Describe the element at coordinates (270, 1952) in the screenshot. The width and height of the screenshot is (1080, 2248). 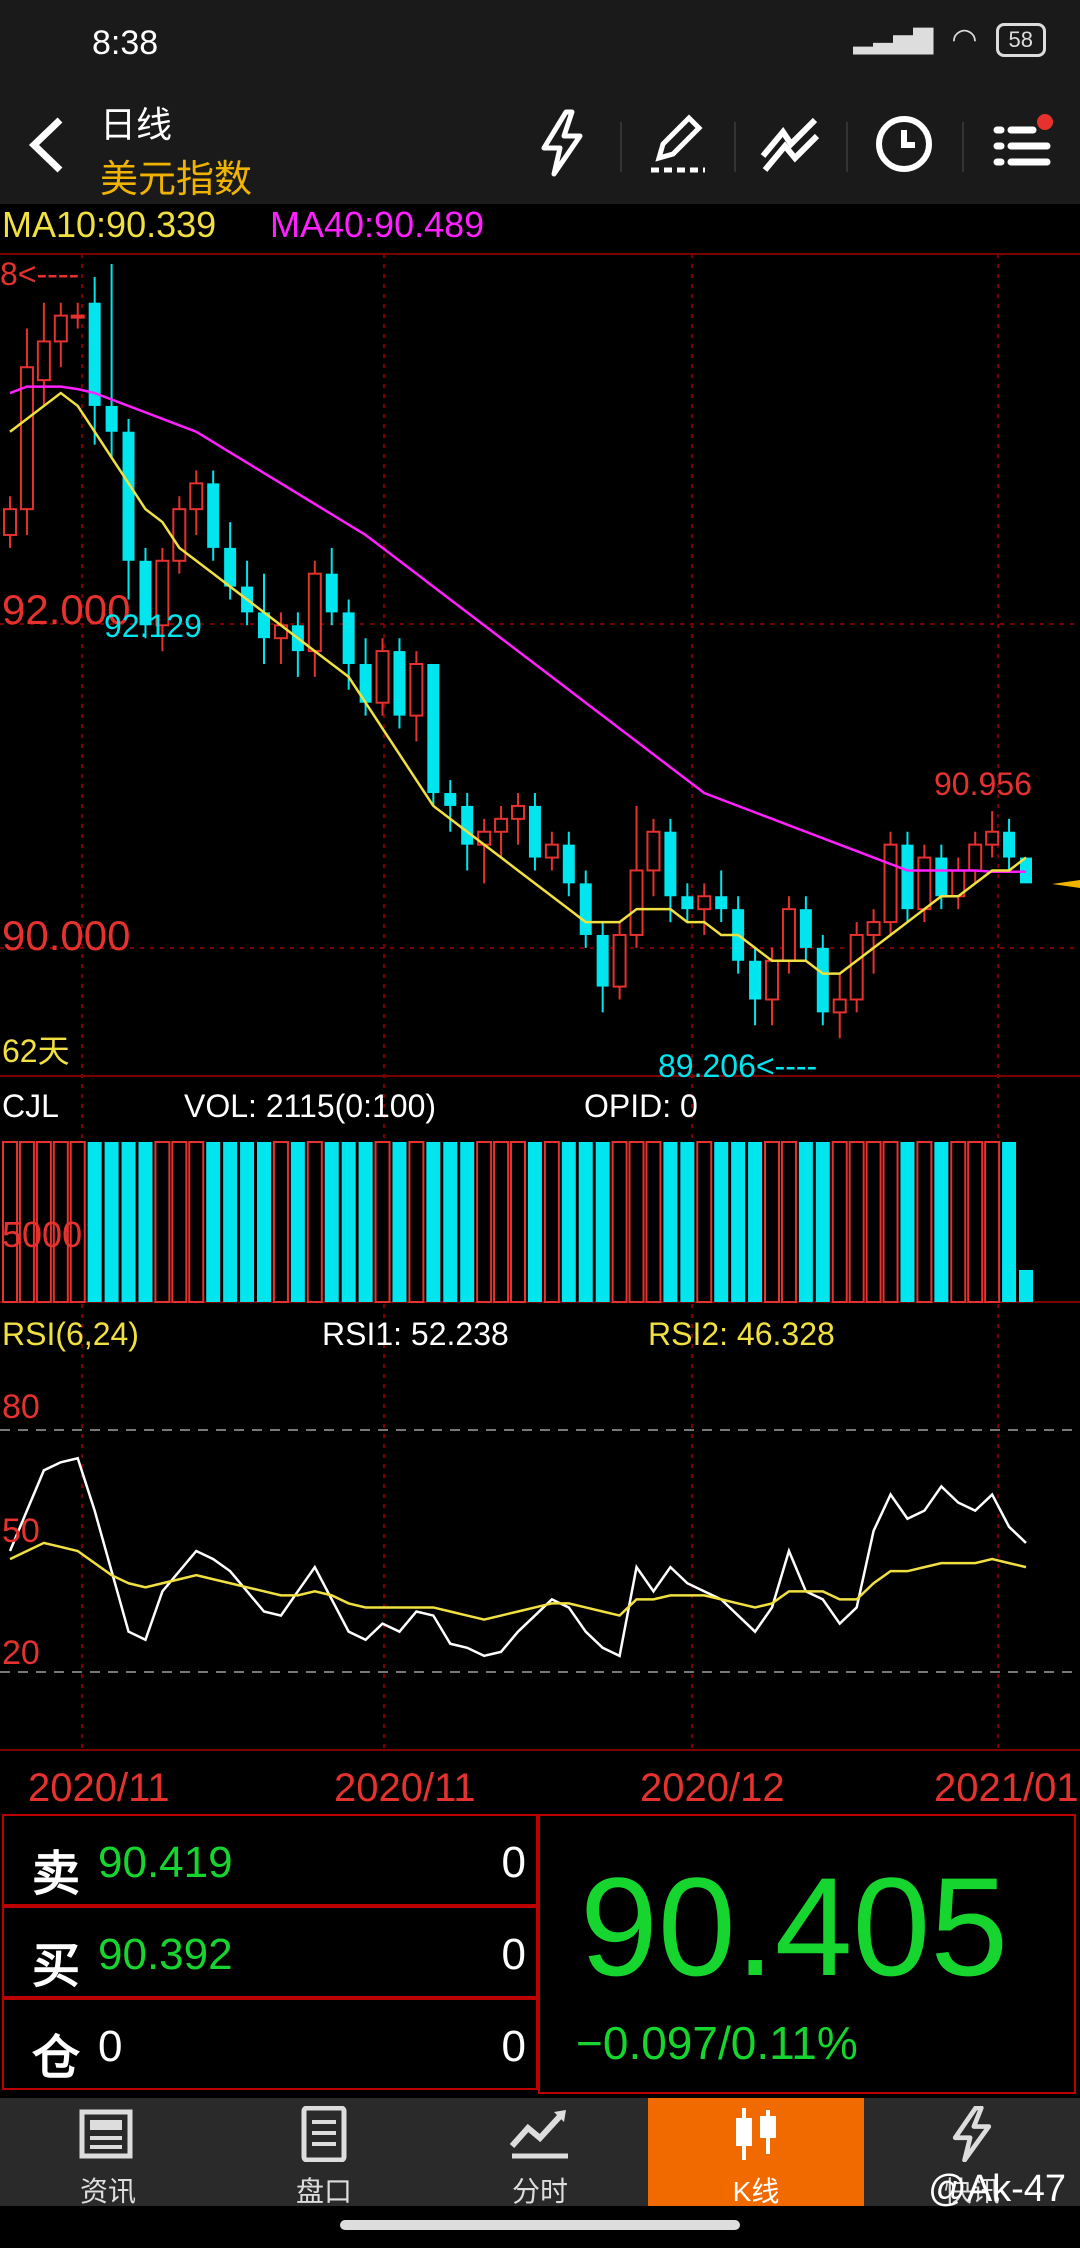
I see `buy-row: 买 90.392 0` at that location.